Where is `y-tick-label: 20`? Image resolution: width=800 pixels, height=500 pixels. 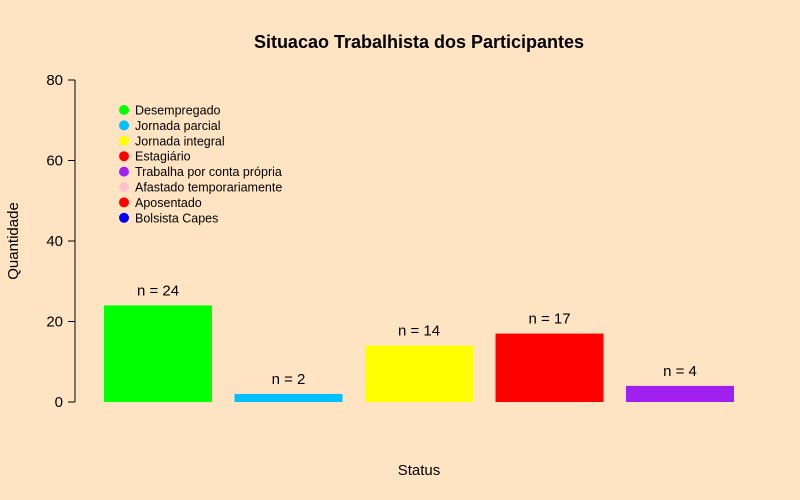
y-tick-label: 20 is located at coordinates (54, 322).